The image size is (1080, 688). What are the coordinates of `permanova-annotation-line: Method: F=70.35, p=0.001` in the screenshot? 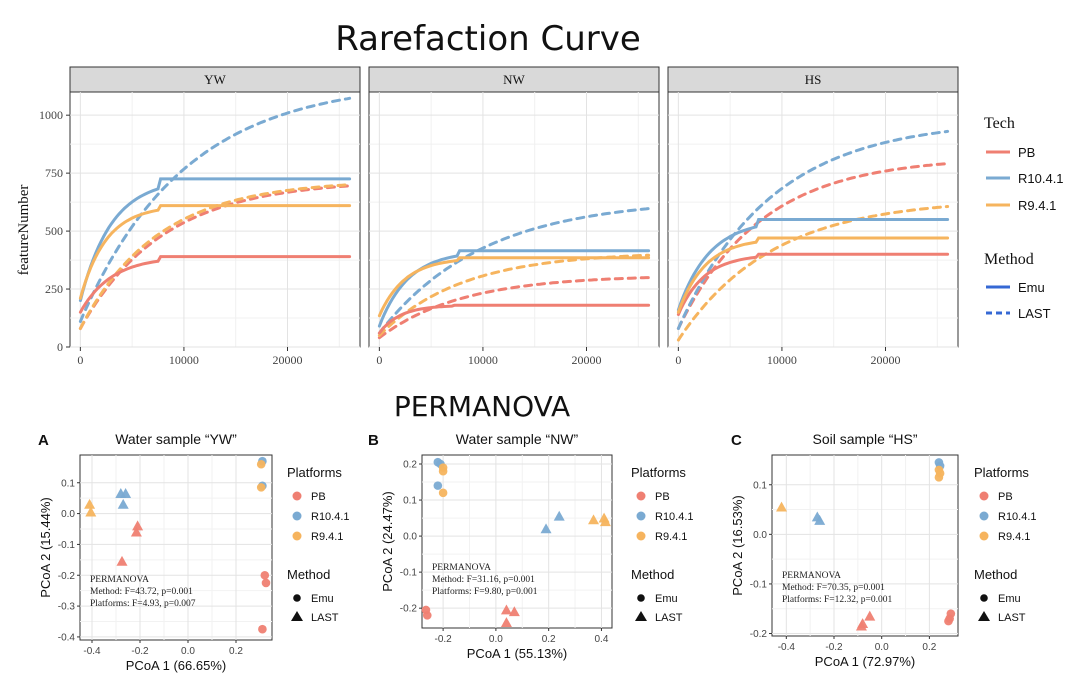 It's located at (833, 588).